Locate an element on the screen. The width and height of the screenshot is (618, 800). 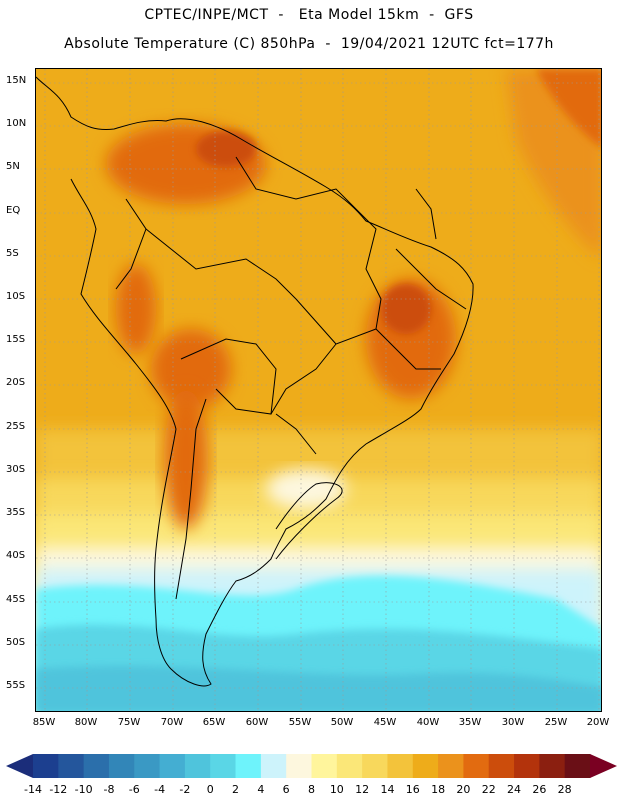
longitude-label: 45W is located at coordinates (385, 722).